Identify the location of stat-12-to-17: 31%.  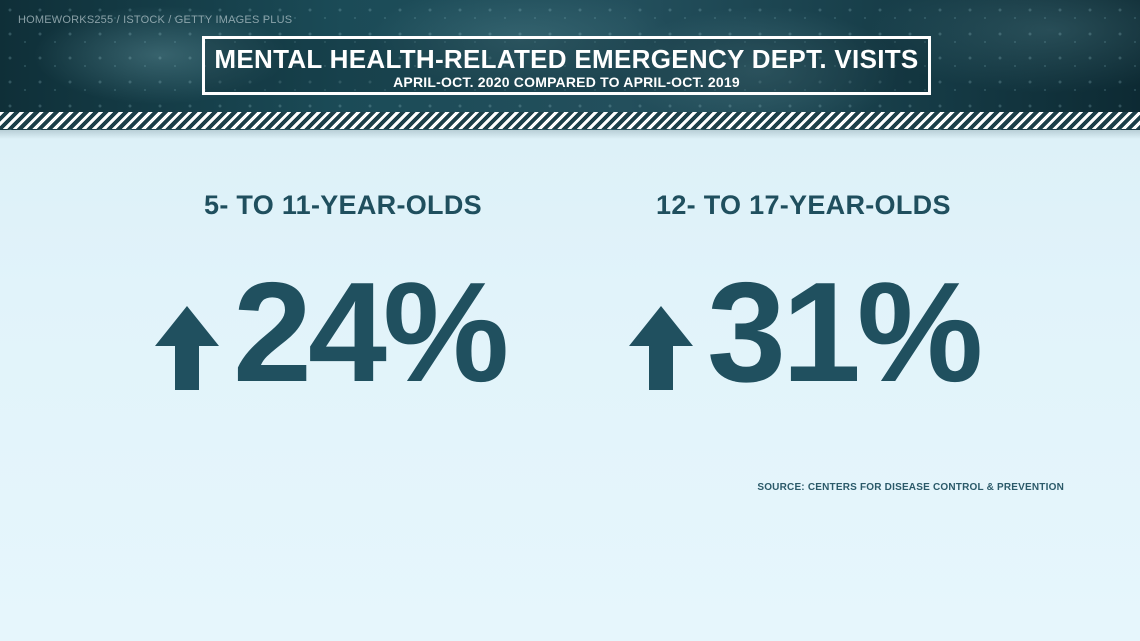
(806, 332).